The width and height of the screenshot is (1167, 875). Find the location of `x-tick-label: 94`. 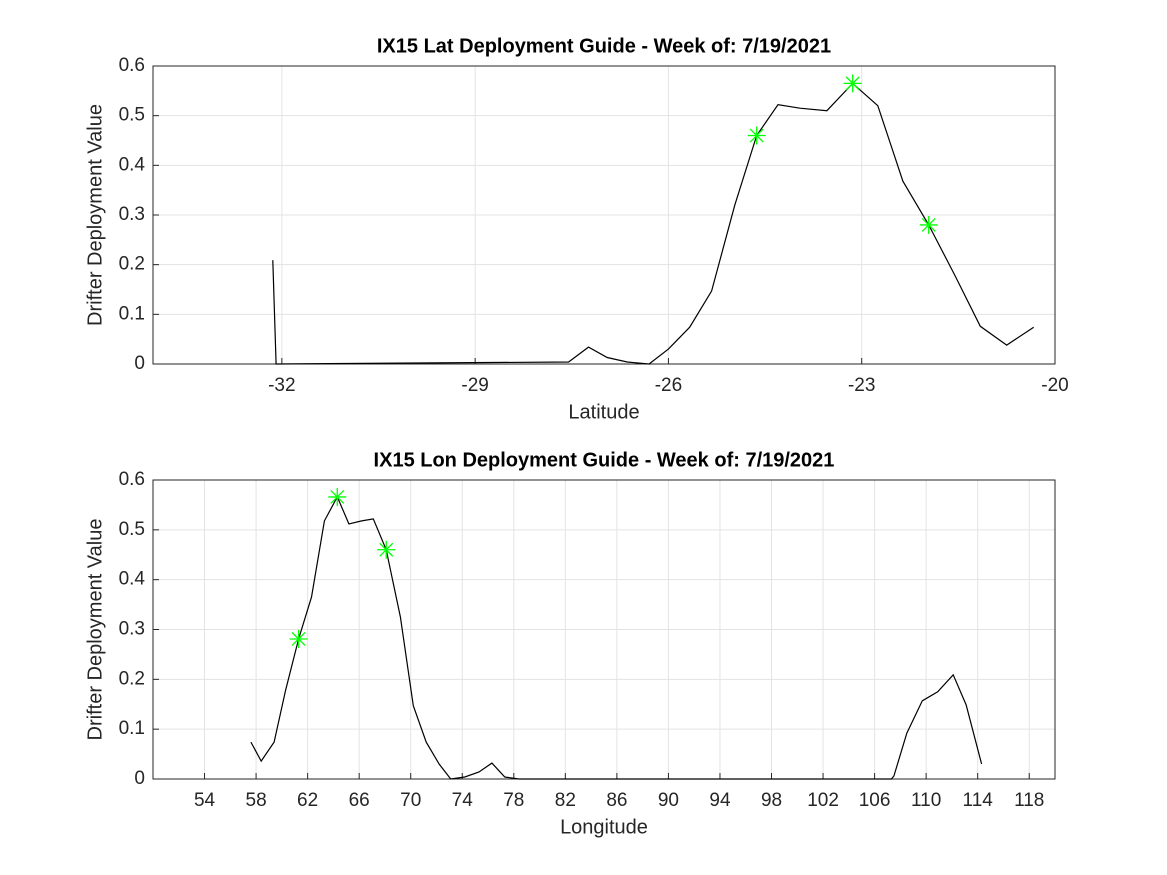

x-tick-label: 94 is located at coordinates (720, 800).